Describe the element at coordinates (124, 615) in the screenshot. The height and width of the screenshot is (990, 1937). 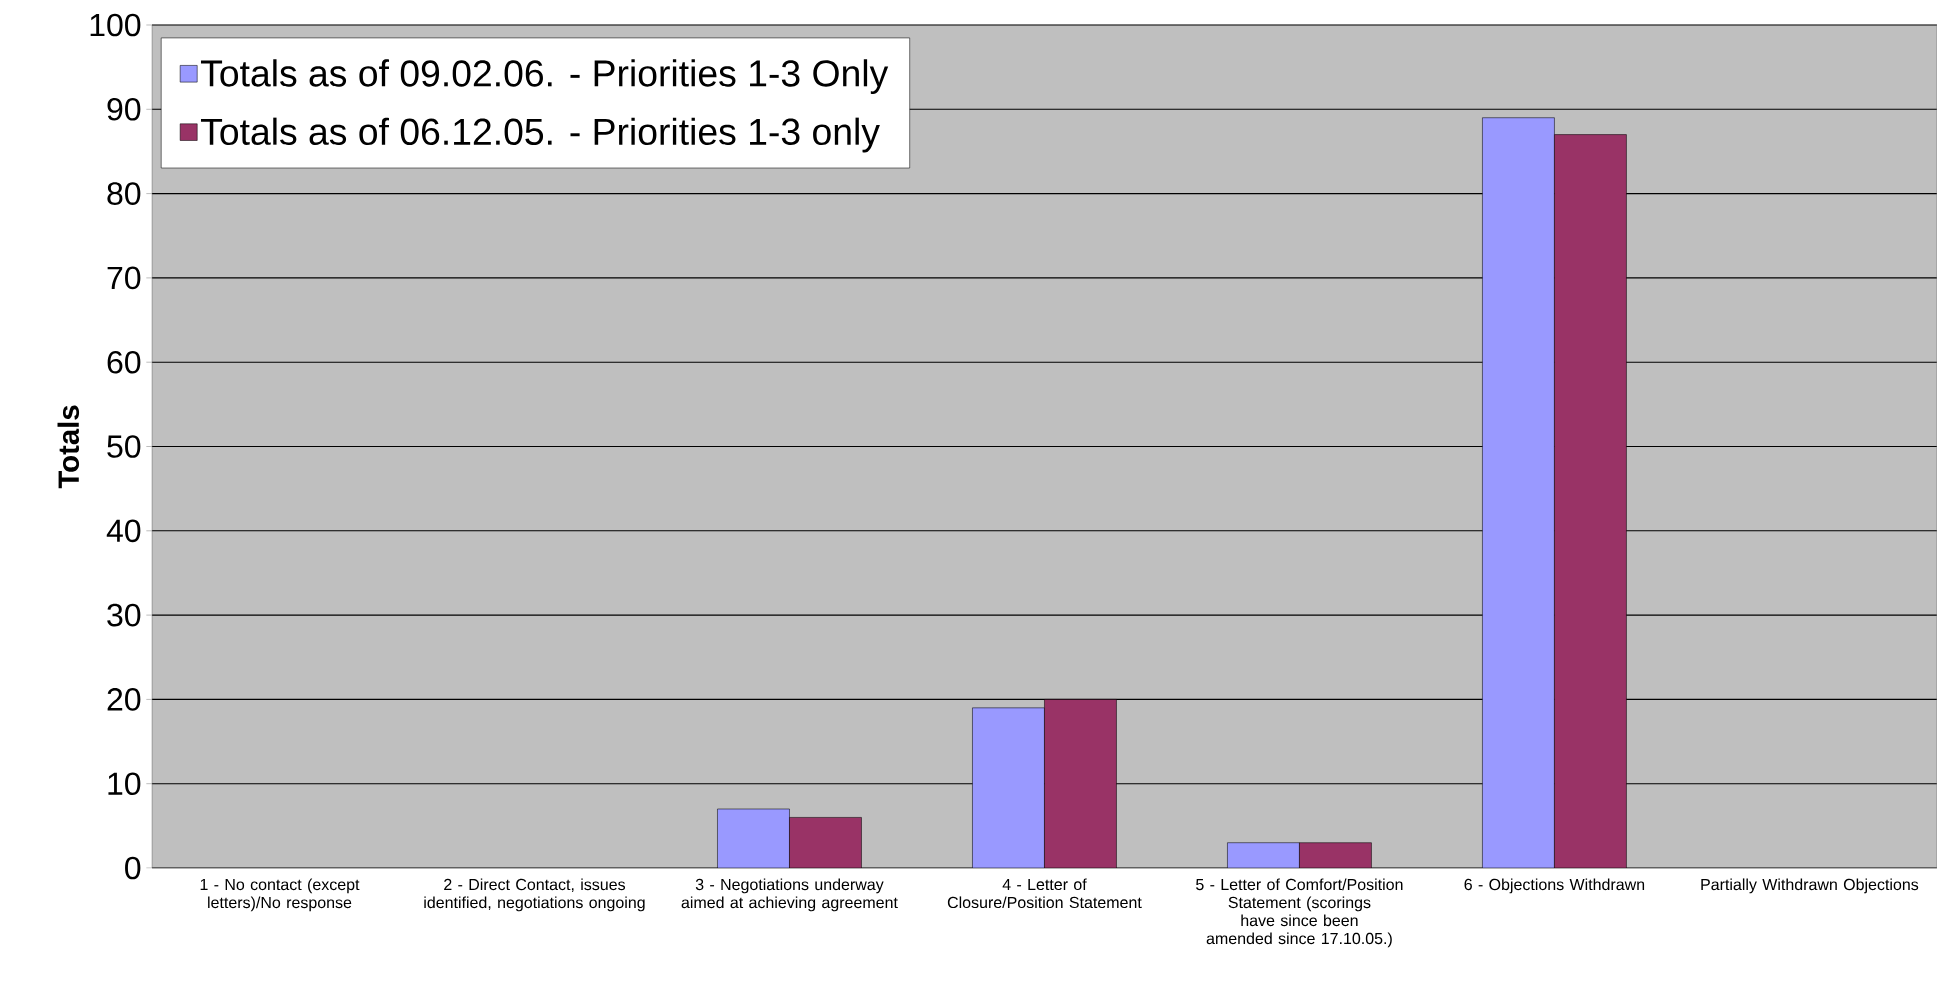
I see `y-tick-label: 30` at that location.